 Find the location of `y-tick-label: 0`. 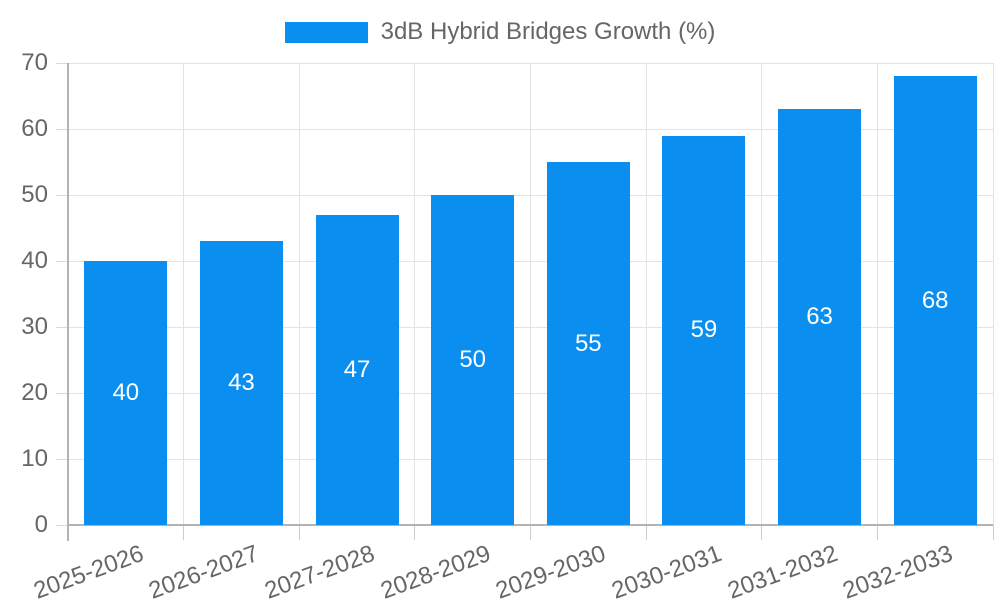

y-tick-label: 0 is located at coordinates (41, 524).